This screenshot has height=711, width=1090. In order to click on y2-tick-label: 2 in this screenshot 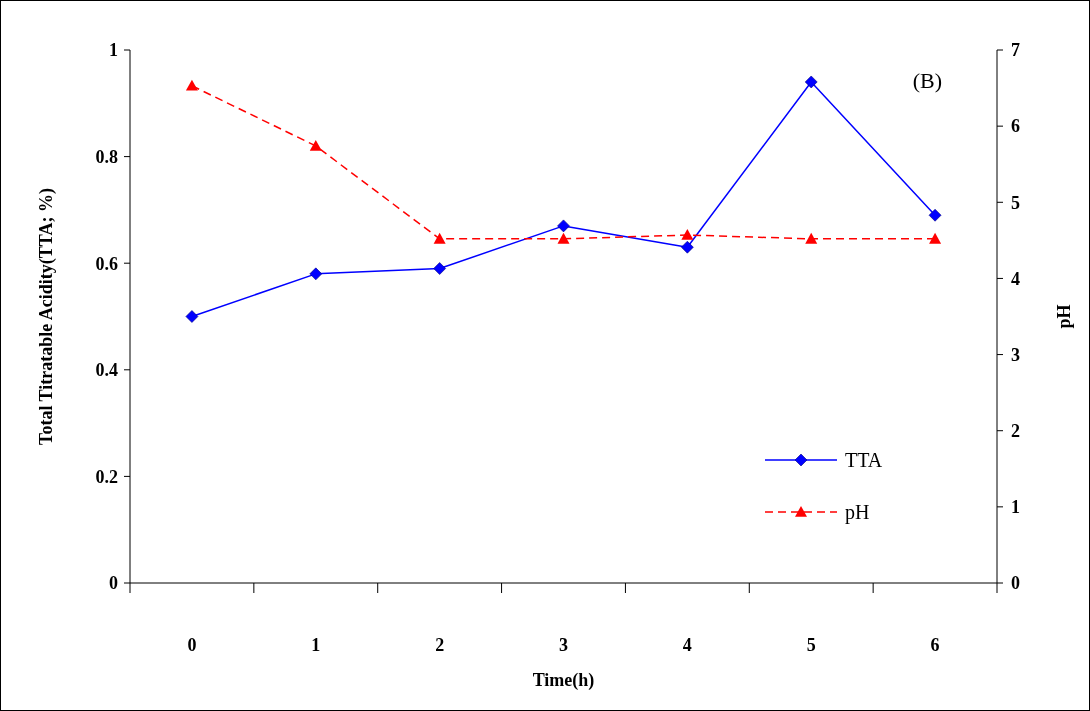, I will do `click(1015, 431)`.